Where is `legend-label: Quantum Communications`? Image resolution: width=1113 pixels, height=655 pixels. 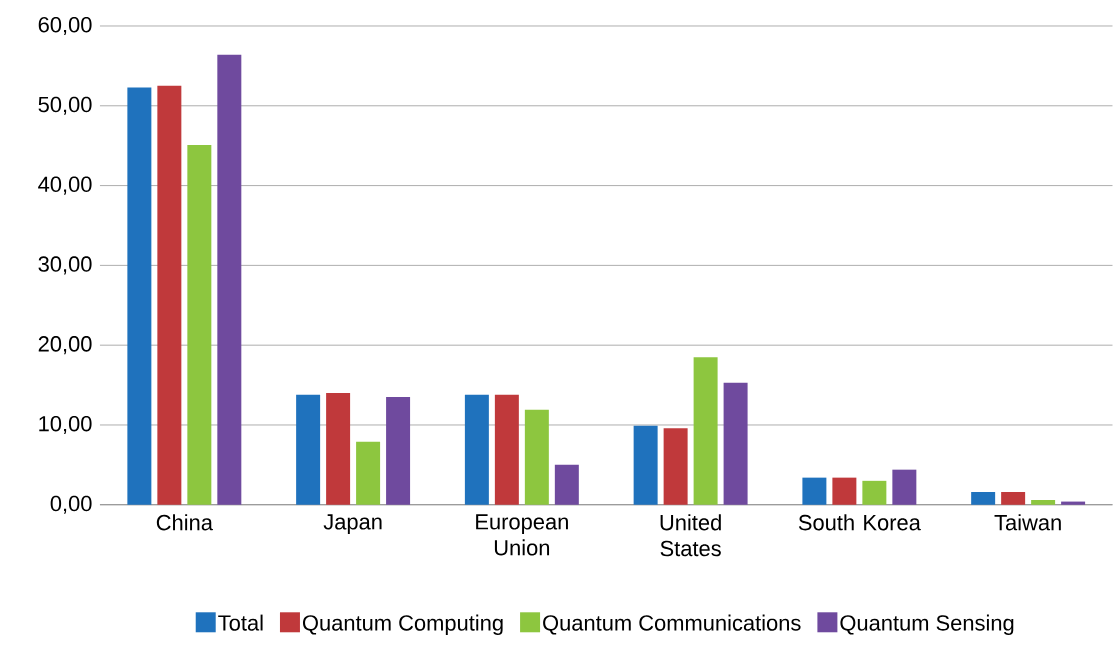 legend-label: Quantum Communications is located at coordinates (672, 624).